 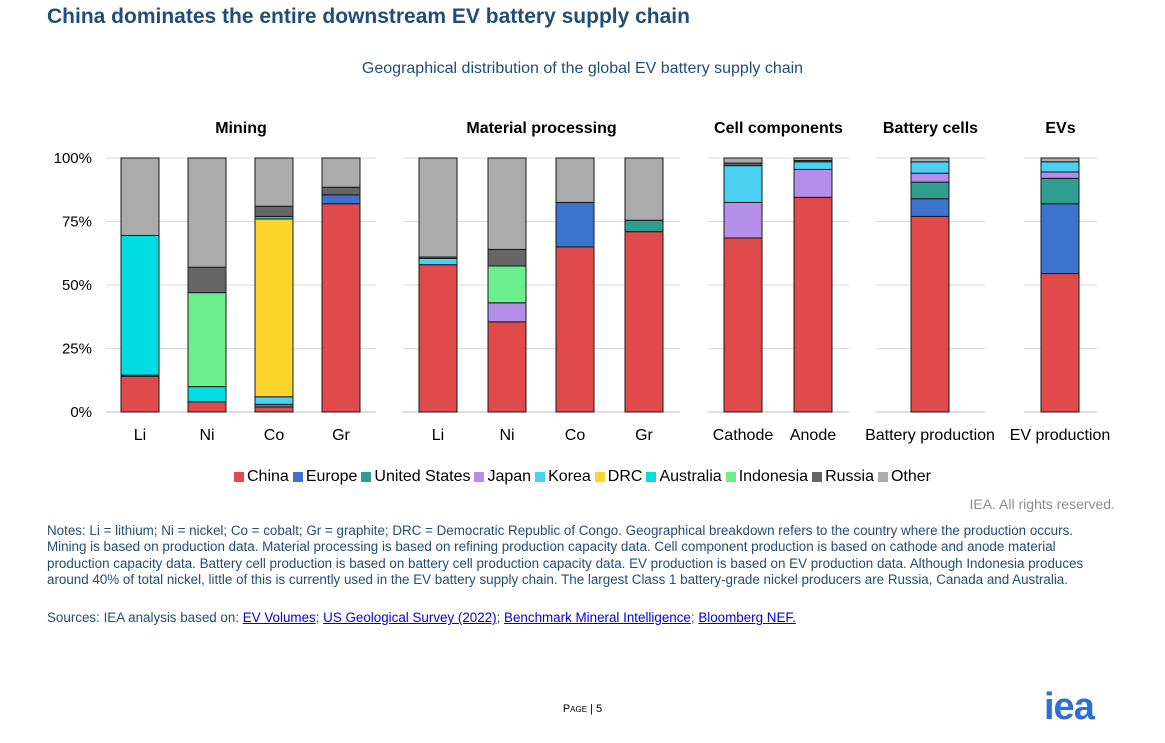 What do you see at coordinates (145, 617) in the screenshot?
I see `sources-prefix: Sources: IEA analysis based on:` at bounding box center [145, 617].